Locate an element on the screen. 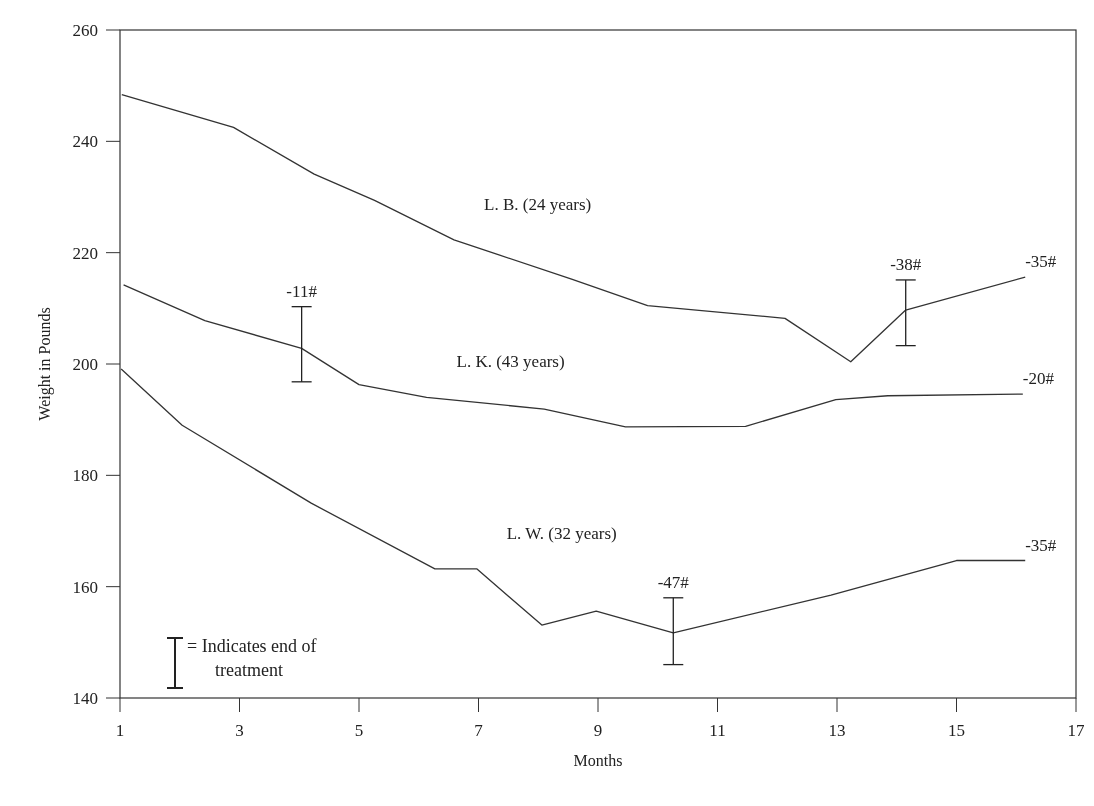 The width and height of the screenshot is (1094, 806). y-tick-label: 140 is located at coordinates (85, 698).